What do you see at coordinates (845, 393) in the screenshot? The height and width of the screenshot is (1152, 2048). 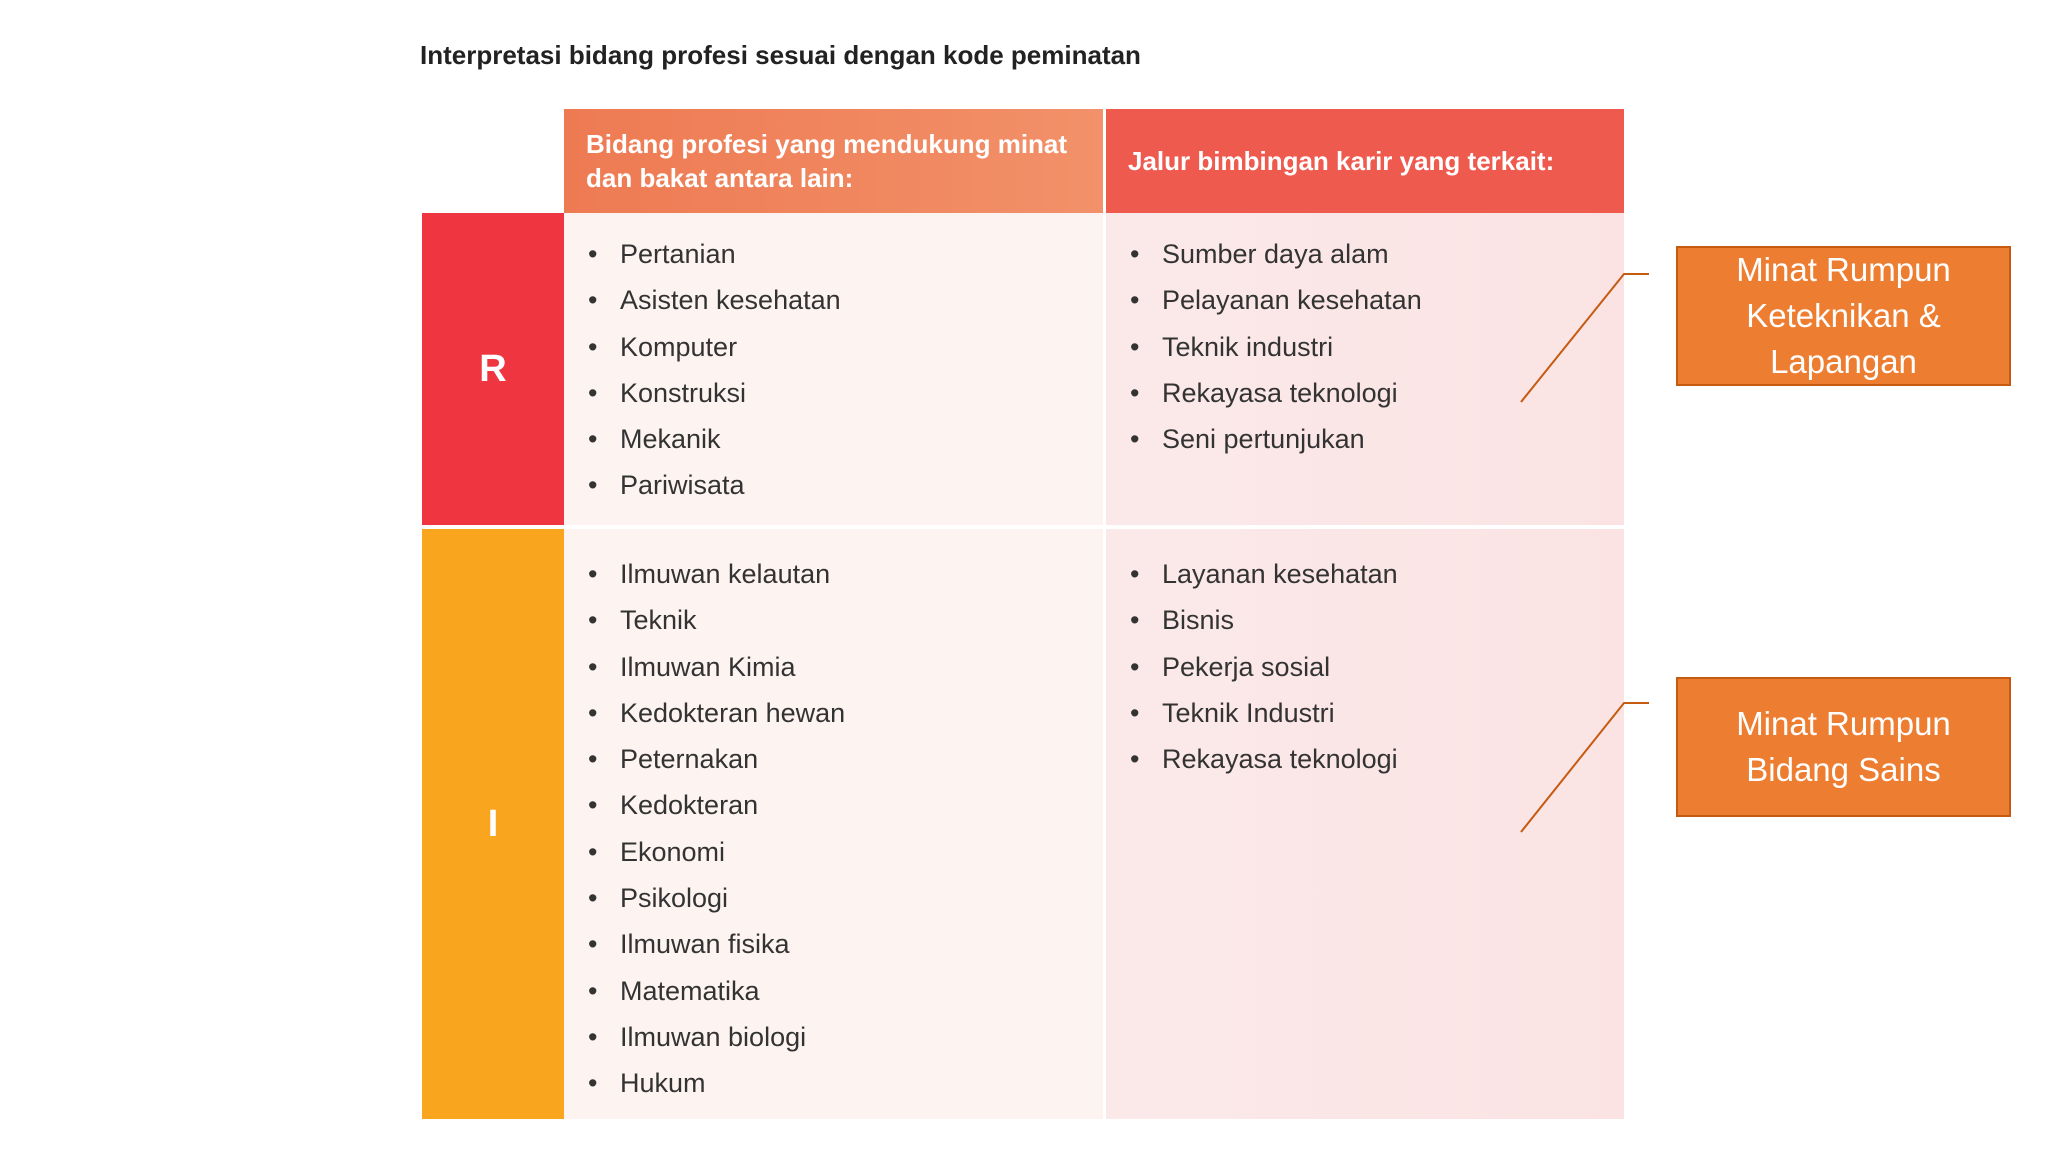 I see `list-item: Konstruksi` at bounding box center [845, 393].